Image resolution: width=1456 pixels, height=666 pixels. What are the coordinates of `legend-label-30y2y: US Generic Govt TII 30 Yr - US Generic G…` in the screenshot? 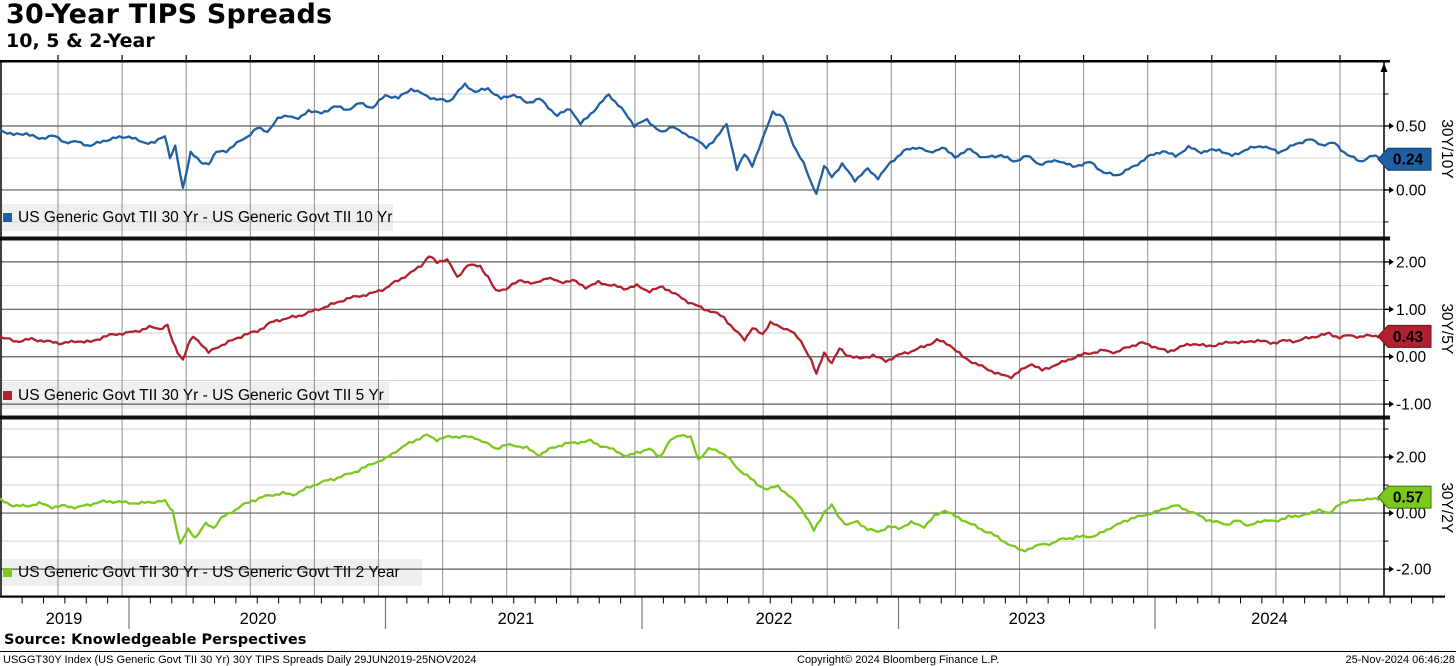 It's located at (209, 572).